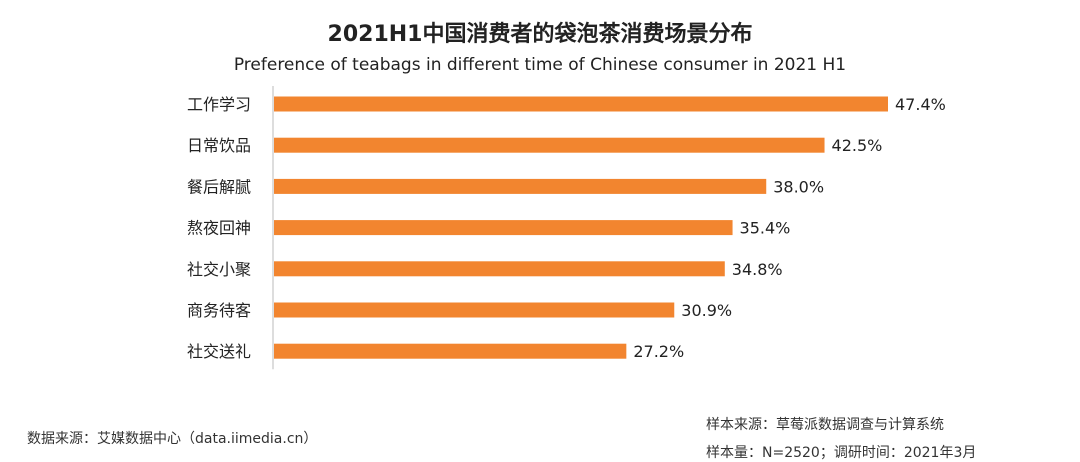 The image size is (1080, 462). Describe the element at coordinates (920, 104) in the screenshot. I see `value-label: 47.4%` at that location.